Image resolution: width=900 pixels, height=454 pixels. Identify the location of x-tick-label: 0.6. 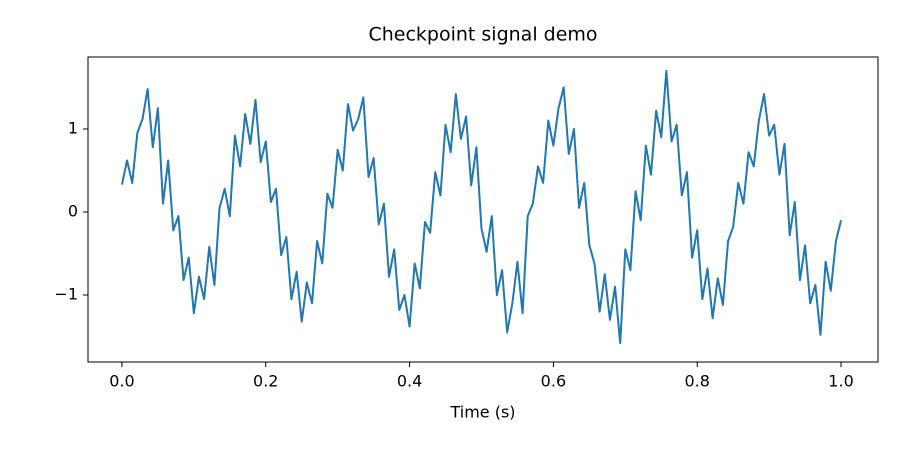
(553, 381).